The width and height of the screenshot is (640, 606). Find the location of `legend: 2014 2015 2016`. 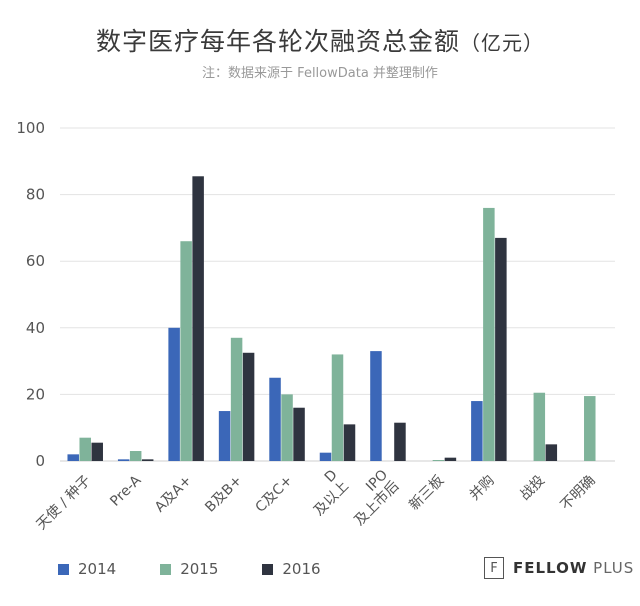

legend: 2014 2015 2016 is located at coordinates (211, 569).